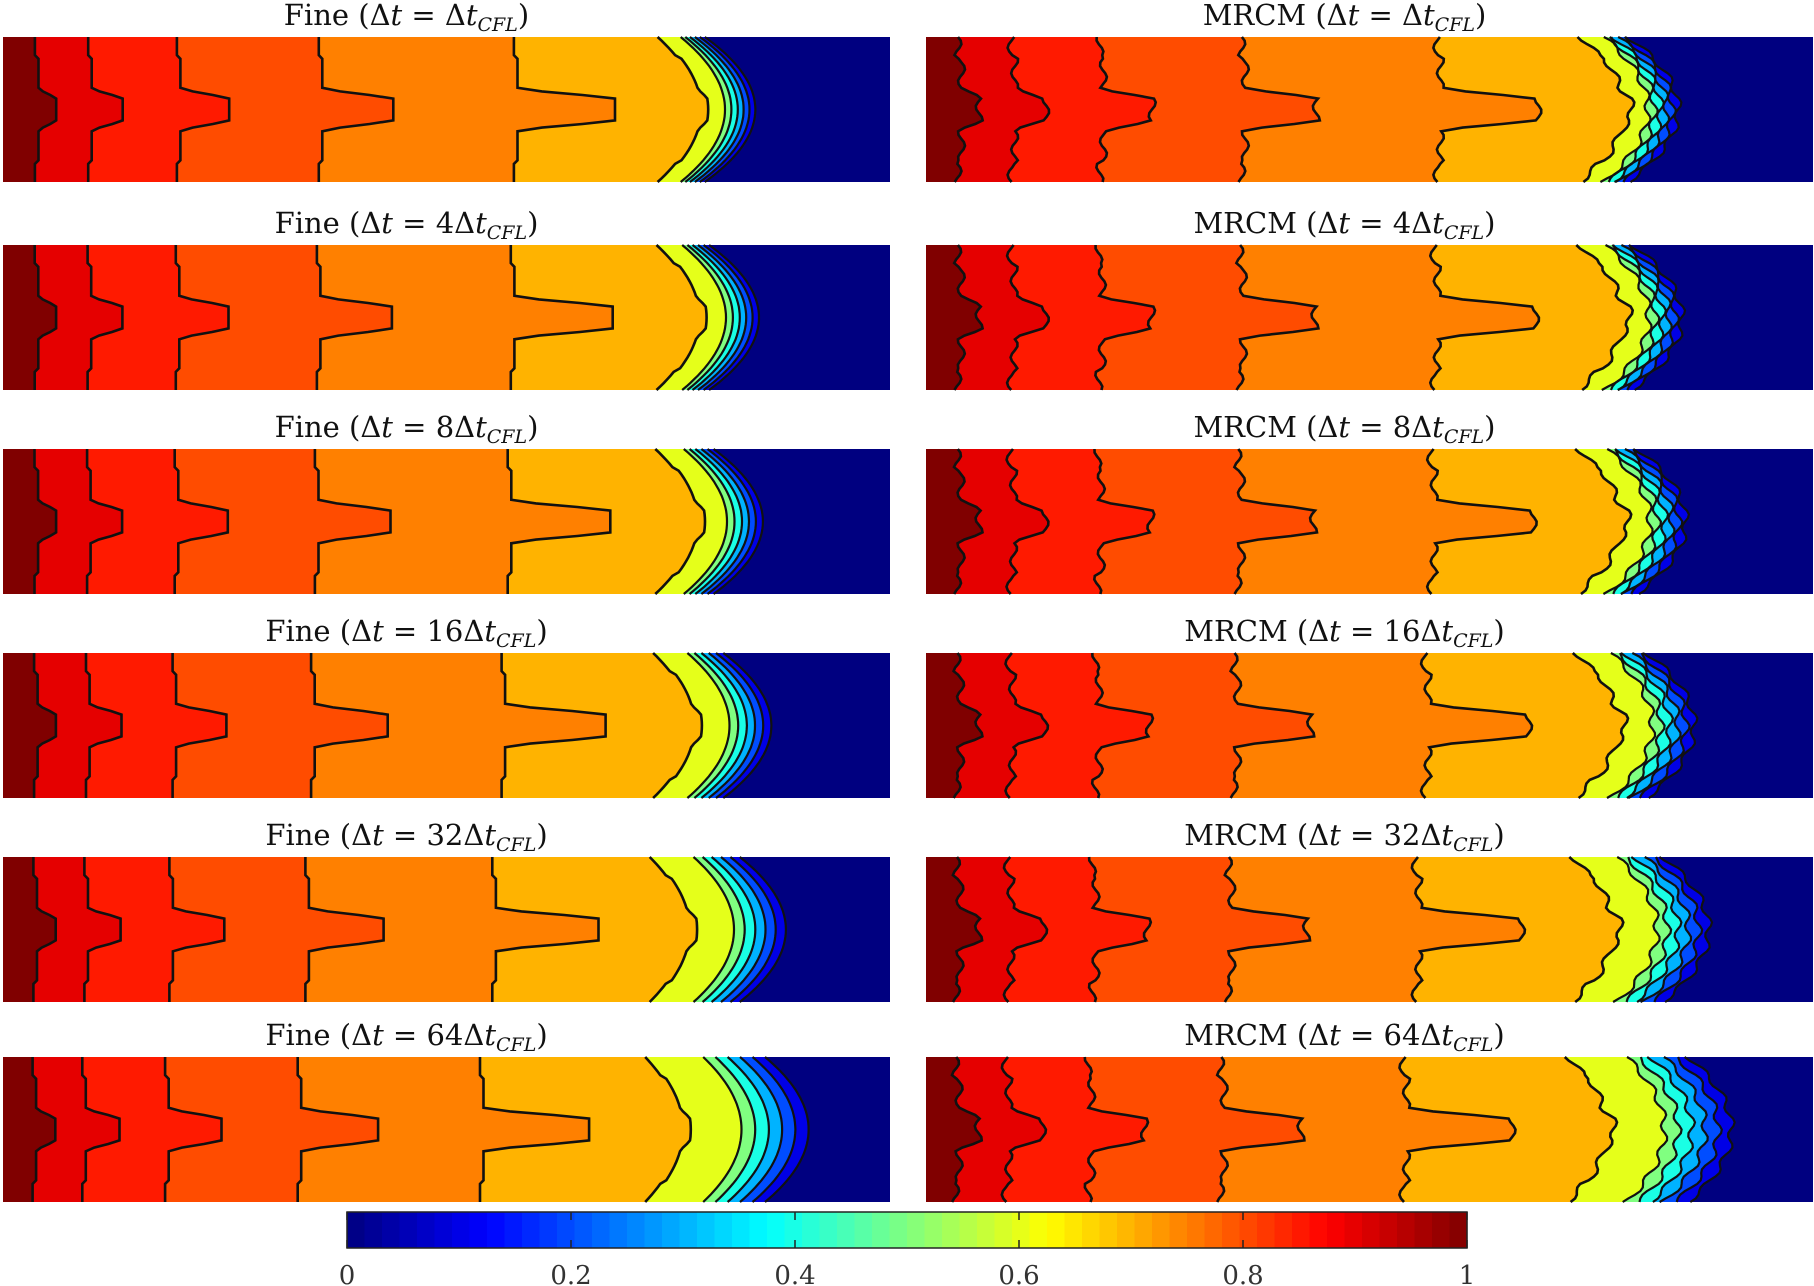 This screenshot has height=1286, width=1814. What do you see at coordinates (447, 502) in the screenshot?
I see `contour-panel: Fine (Δt = 8ΔtCFL)` at bounding box center [447, 502].